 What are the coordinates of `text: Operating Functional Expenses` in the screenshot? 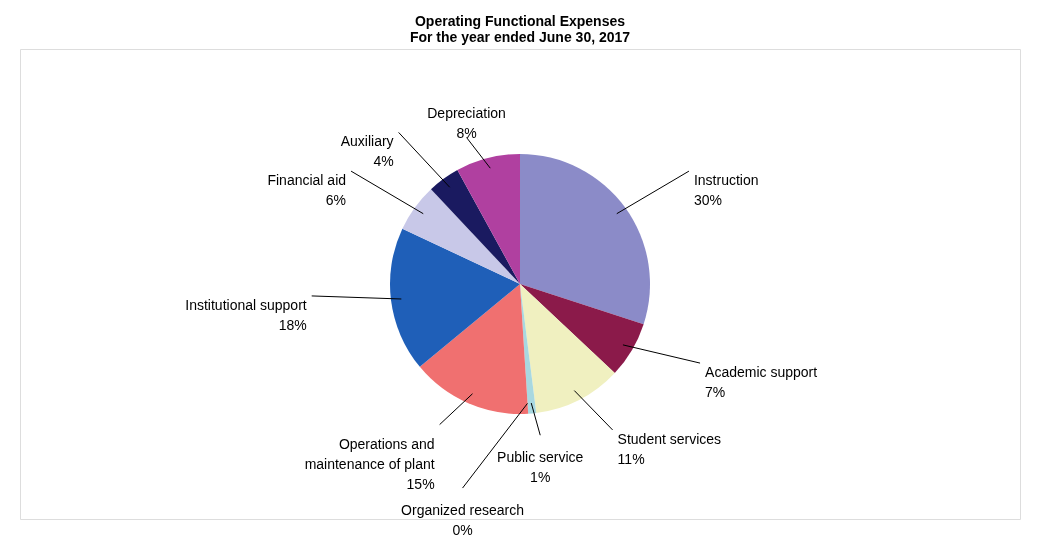 It's located at (520, 21).